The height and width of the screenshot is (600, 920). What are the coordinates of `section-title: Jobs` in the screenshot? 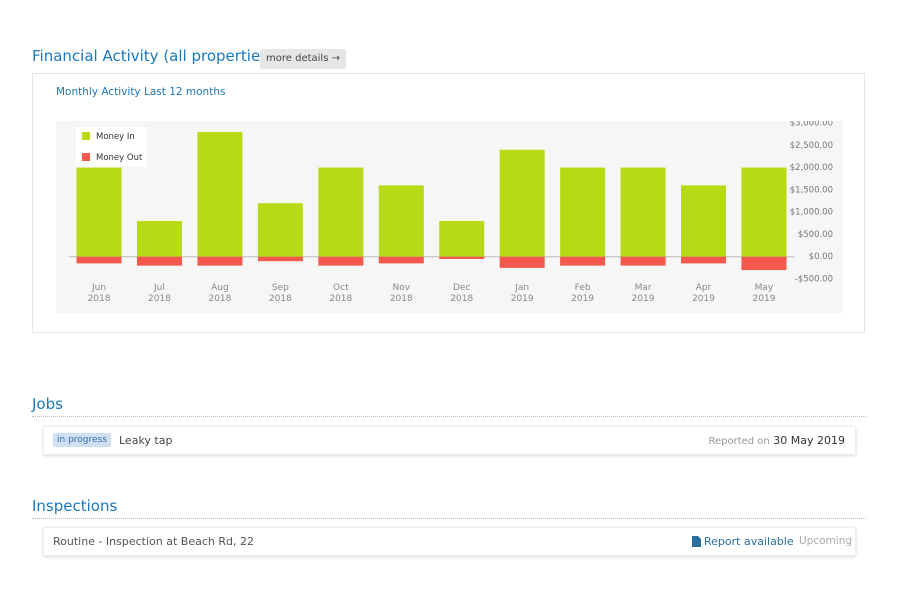 It's located at (47, 404).